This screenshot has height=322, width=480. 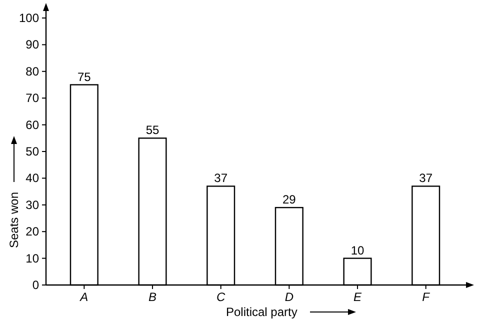 I want to click on y-tick-label: 100, so click(x=29, y=18).